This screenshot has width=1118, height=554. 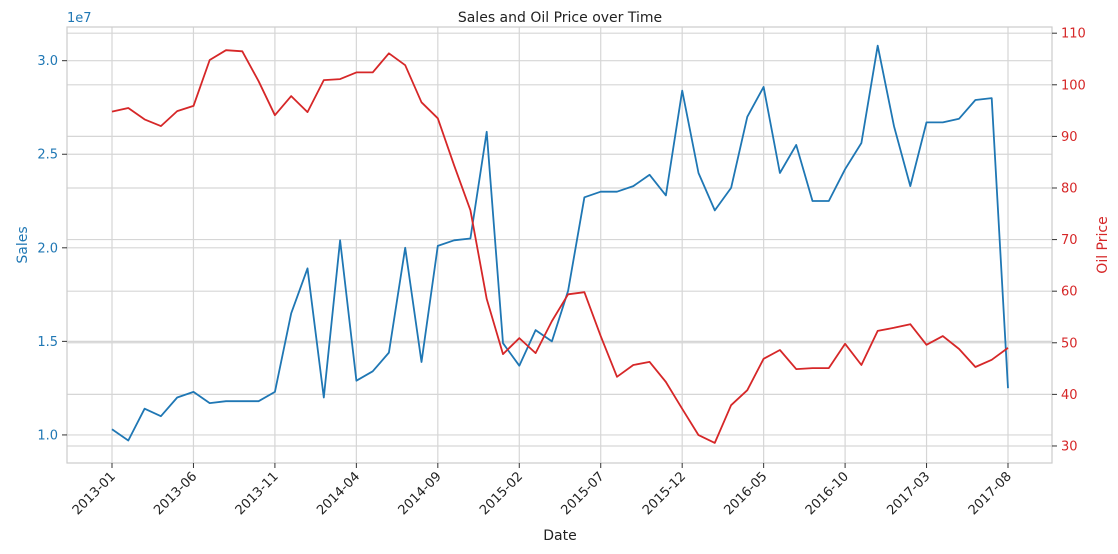 What do you see at coordinates (745, 493) in the screenshot?
I see `x-tick-label: 2016-05` at bounding box center [745, 493].